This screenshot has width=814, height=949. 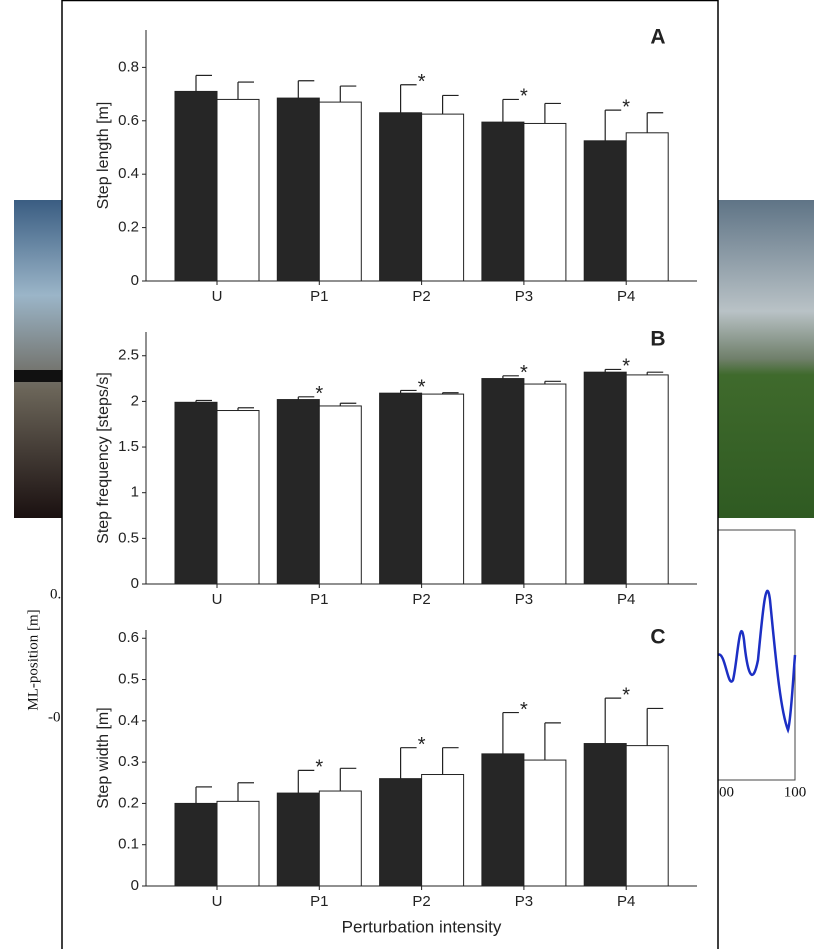 What do you see at coordinates (56, 717) in the screenshot?
I see `bg-tick-label: -0.` at bounding box center [56, 717].